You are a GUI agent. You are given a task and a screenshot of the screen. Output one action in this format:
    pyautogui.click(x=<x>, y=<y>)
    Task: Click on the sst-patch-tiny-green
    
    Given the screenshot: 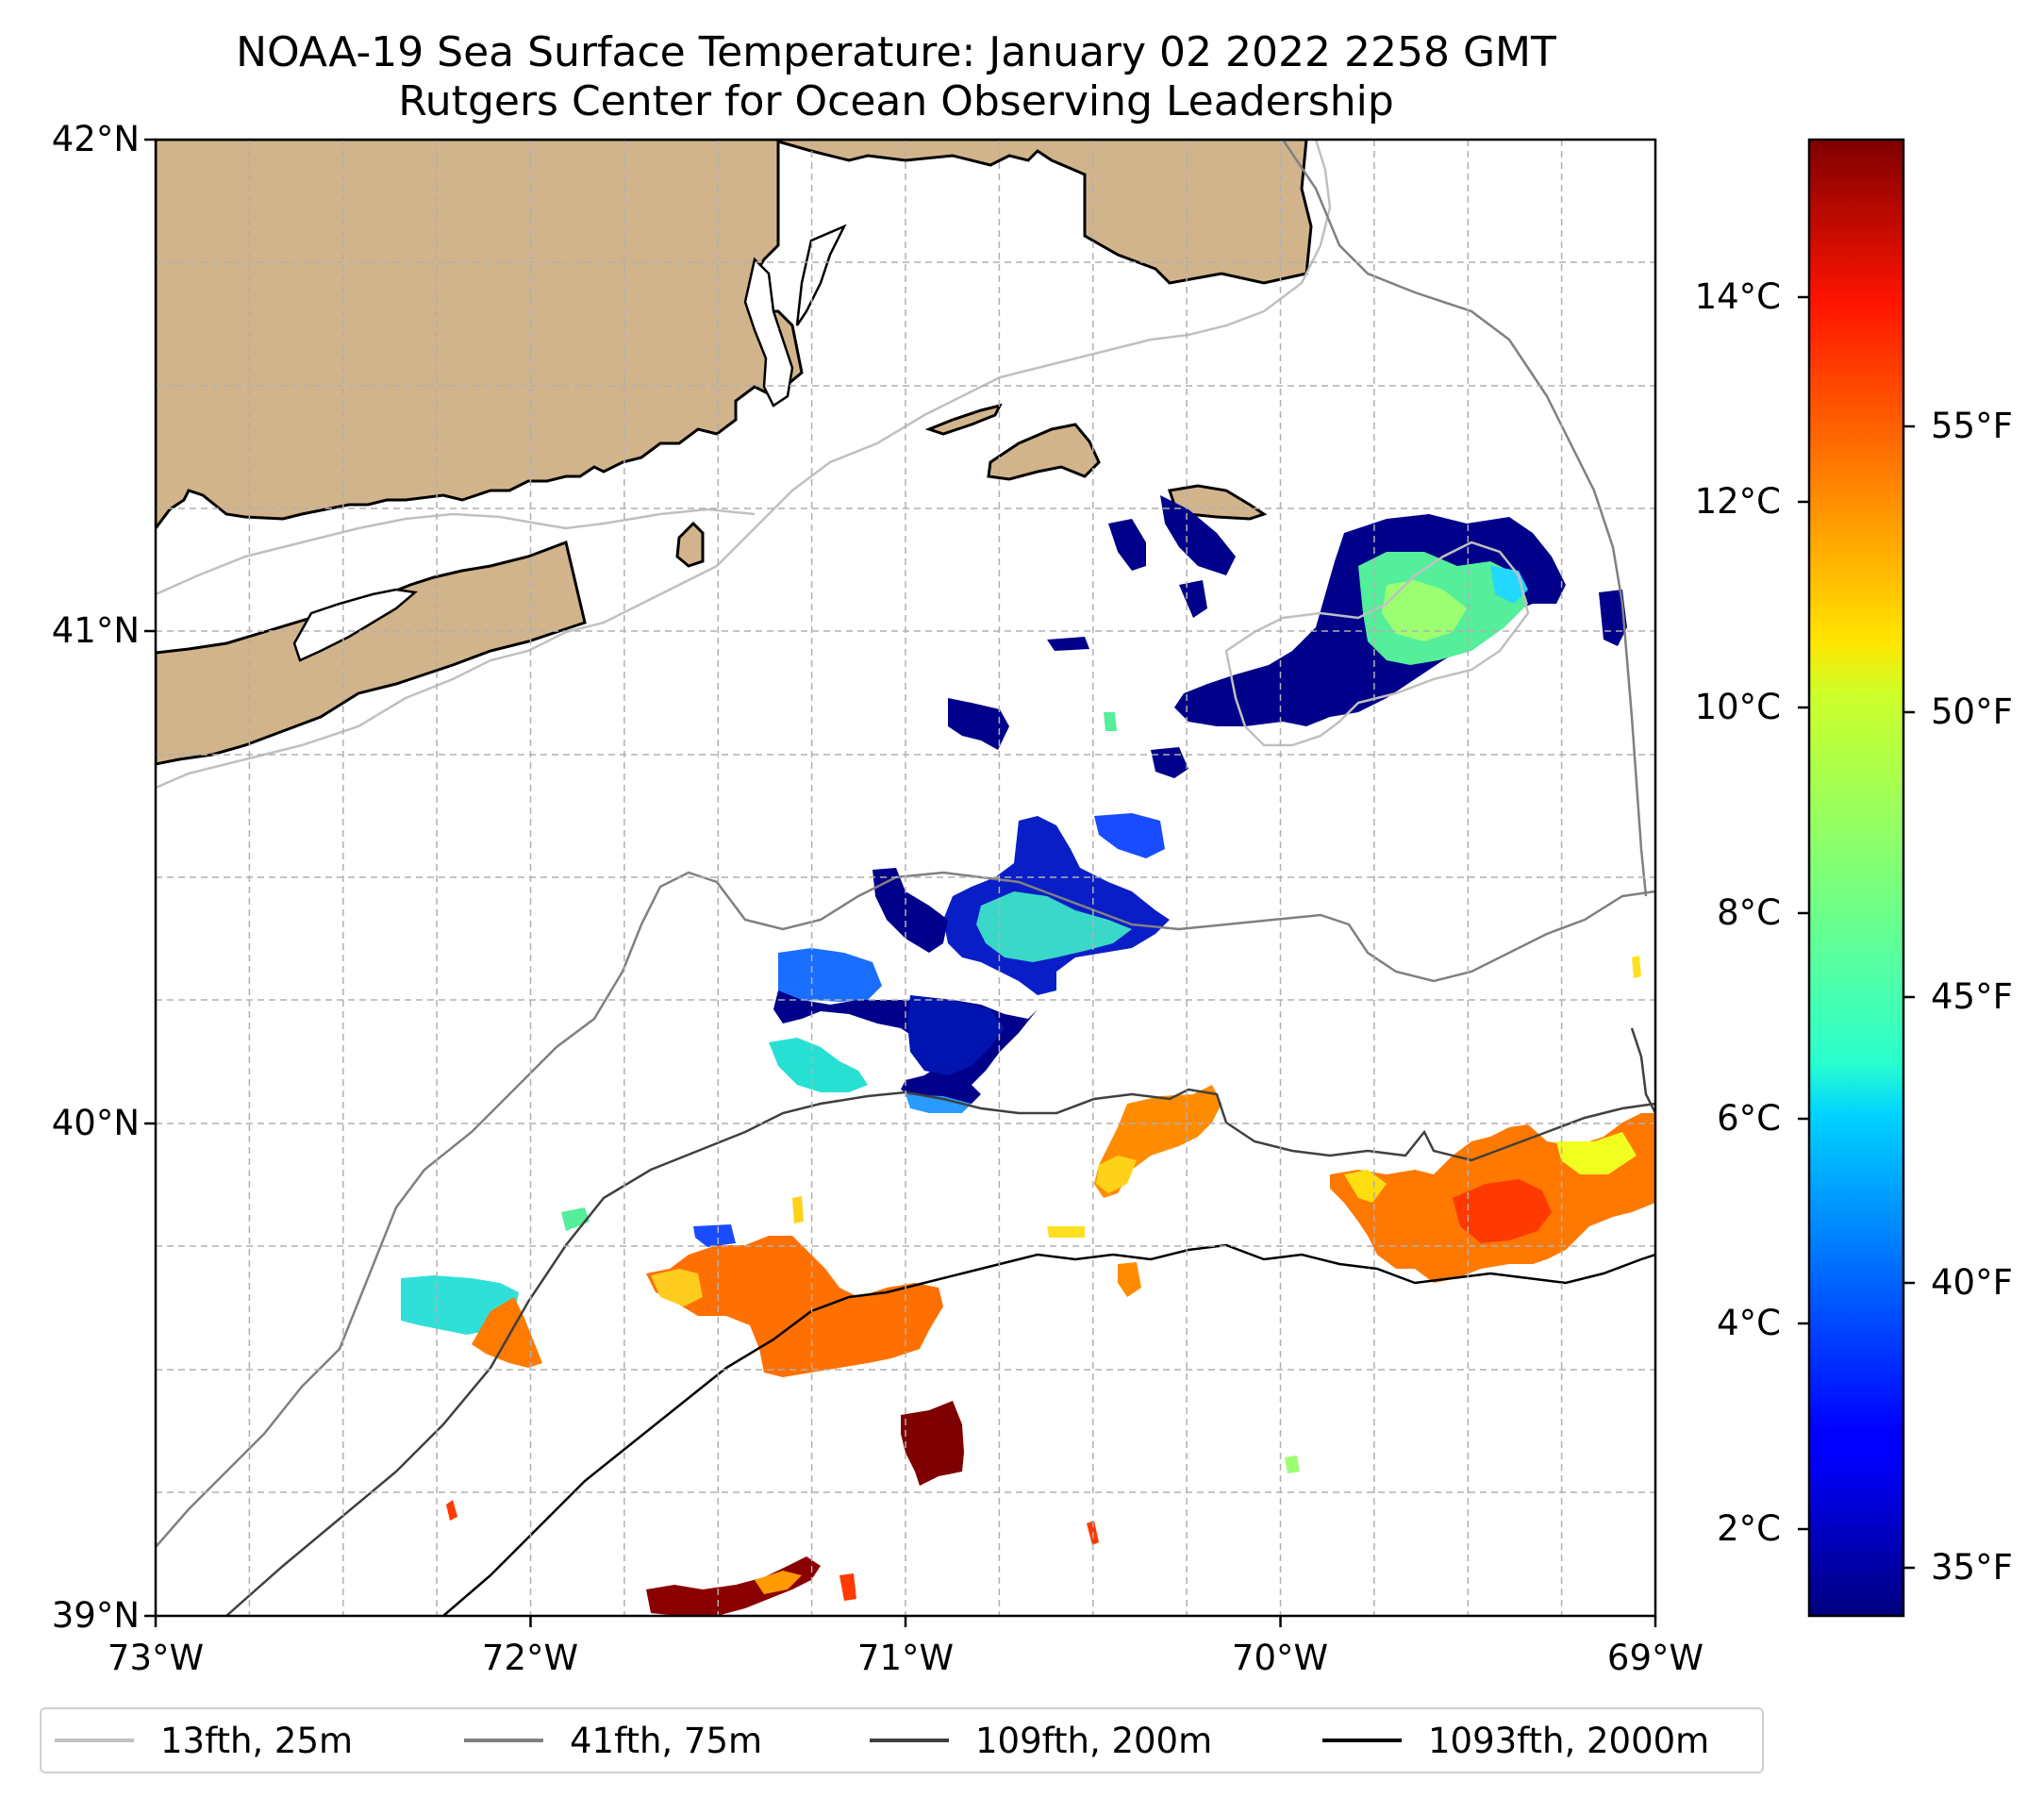 What is the action you would take?
    pyautogui.click(x=1292, y=1464)
    